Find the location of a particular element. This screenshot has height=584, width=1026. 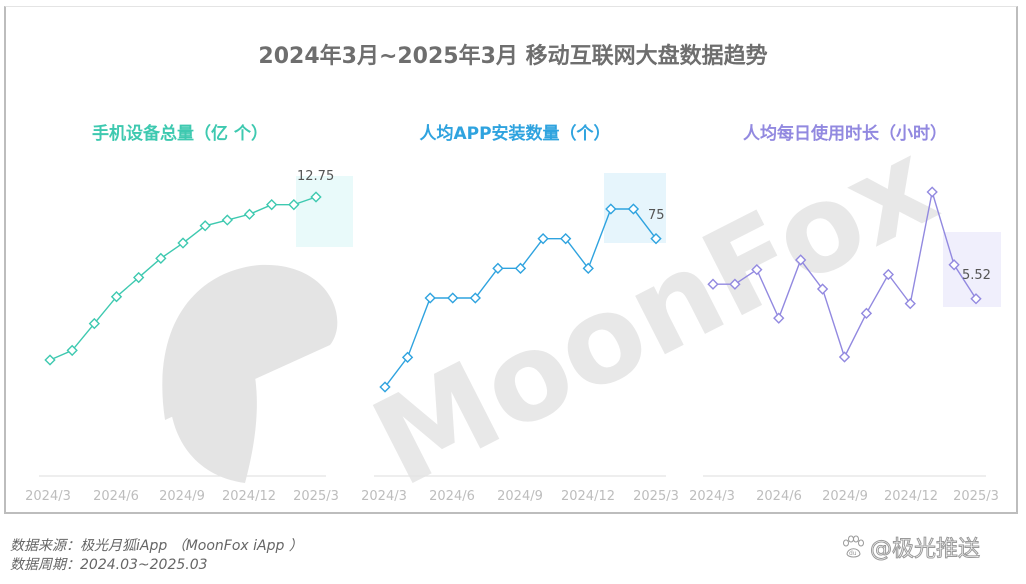

chart-title-apps: 人均APP安装数量（个） is located at coordinates (515, 134).